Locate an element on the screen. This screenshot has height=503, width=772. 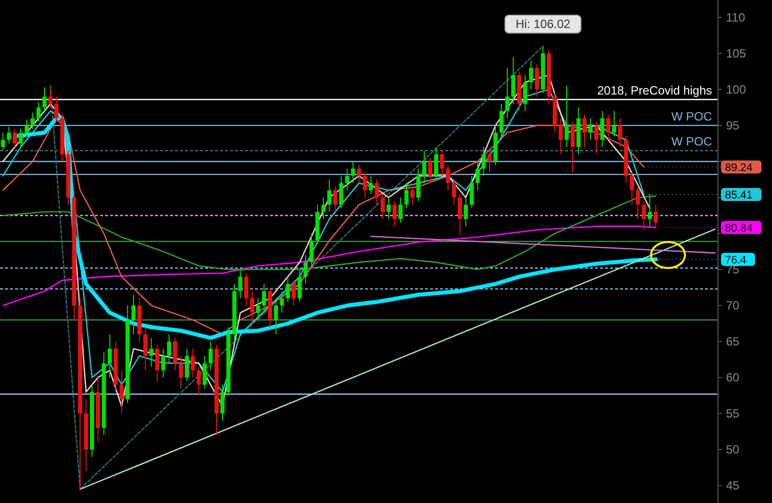
data-label: 85.41 is located at coordinates (739, 196).